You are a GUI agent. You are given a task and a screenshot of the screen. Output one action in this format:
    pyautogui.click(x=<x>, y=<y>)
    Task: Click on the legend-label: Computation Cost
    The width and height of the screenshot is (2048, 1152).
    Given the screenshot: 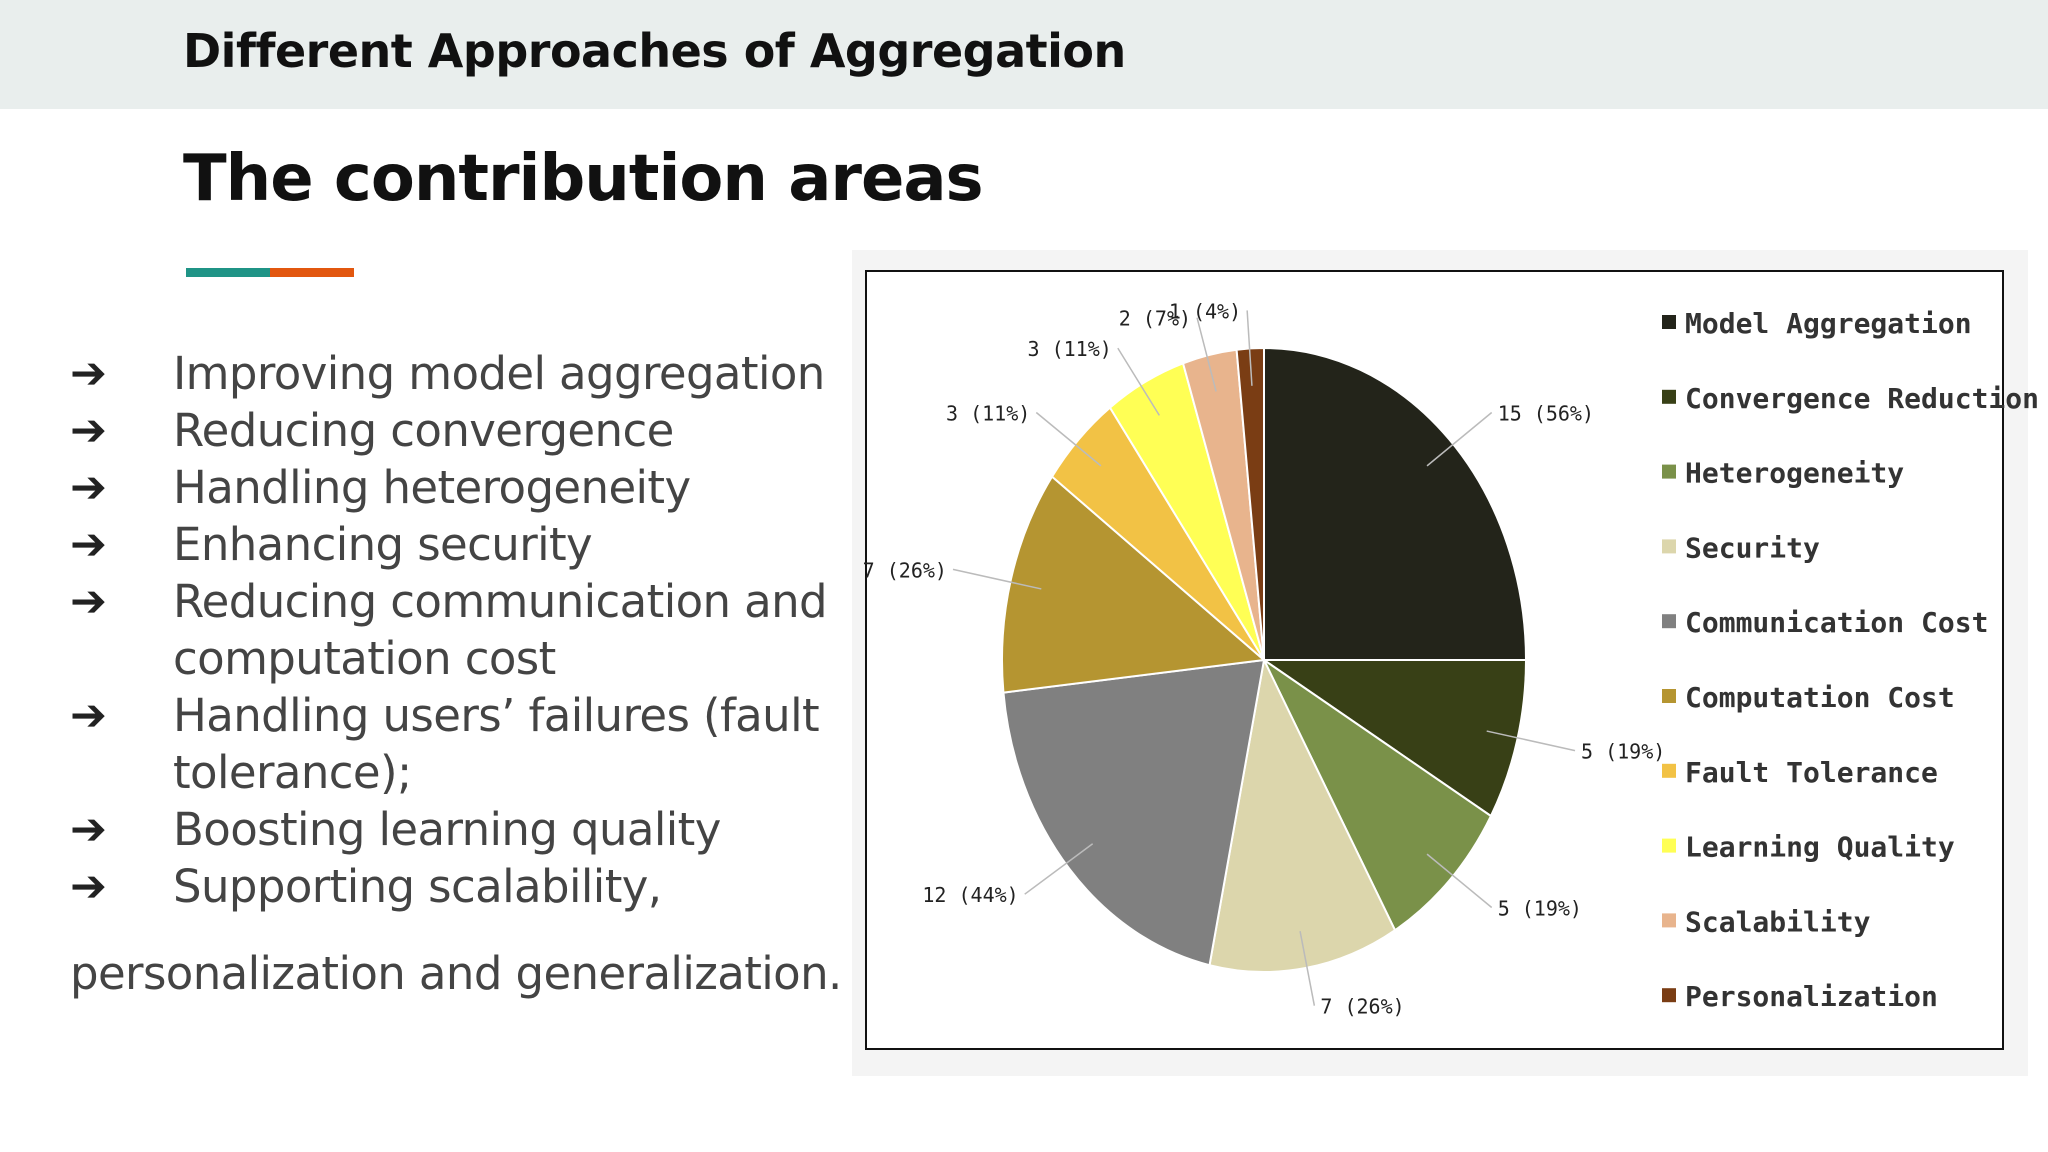 What is the action you would take?
    pyautogui.click(x=1820, y=697)
    